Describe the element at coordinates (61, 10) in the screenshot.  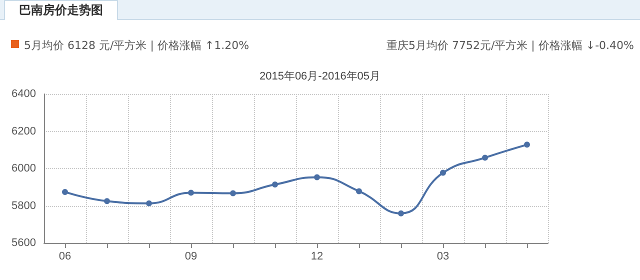
I see `chart-title: 巴南房价走势图` at that location.